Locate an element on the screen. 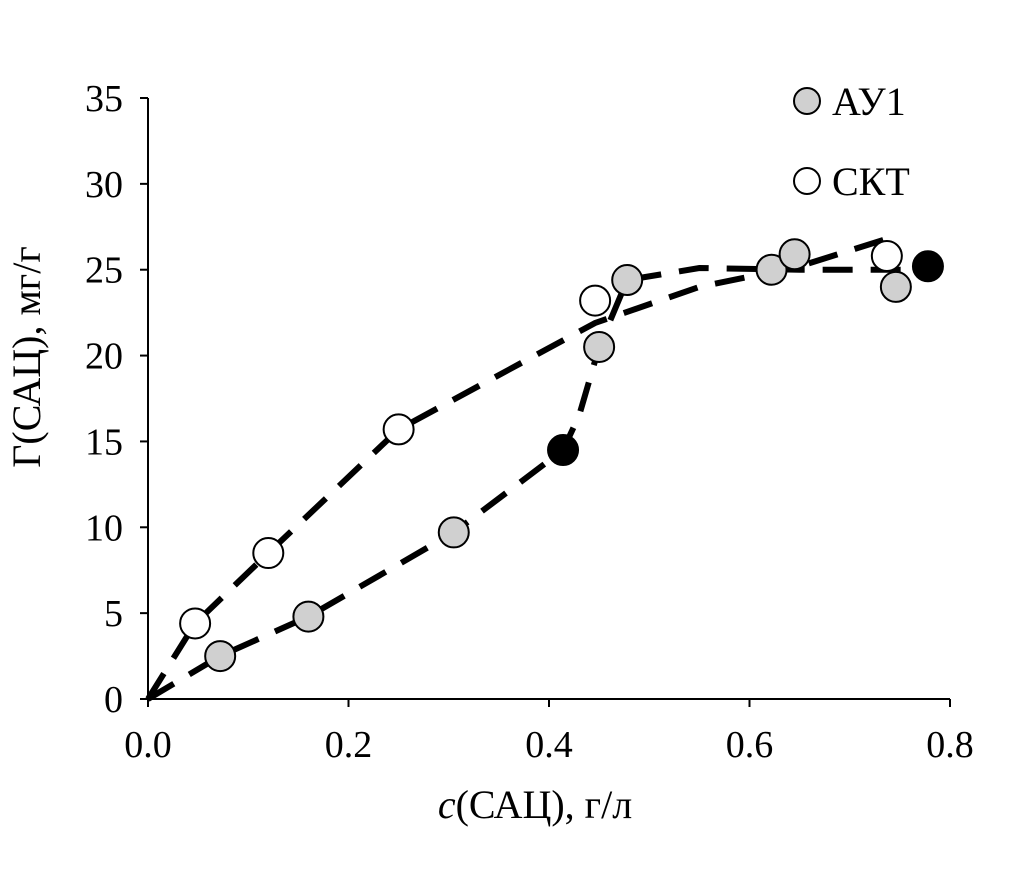 The width and height of the screenshot is (1010, 874). y-tick-label: 25 is located at coordinates (104, 271).